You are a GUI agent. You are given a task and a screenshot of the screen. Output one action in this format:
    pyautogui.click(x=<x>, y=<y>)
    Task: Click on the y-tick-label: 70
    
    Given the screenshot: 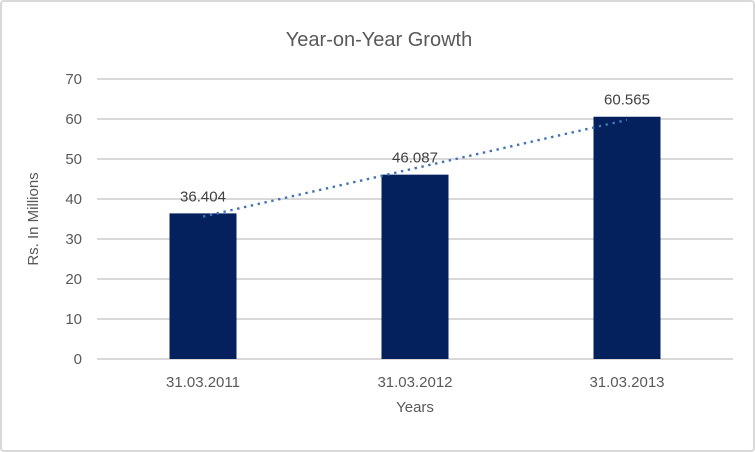 What is the action you would take?
    pyautogui.click(x=73, y=79)
    